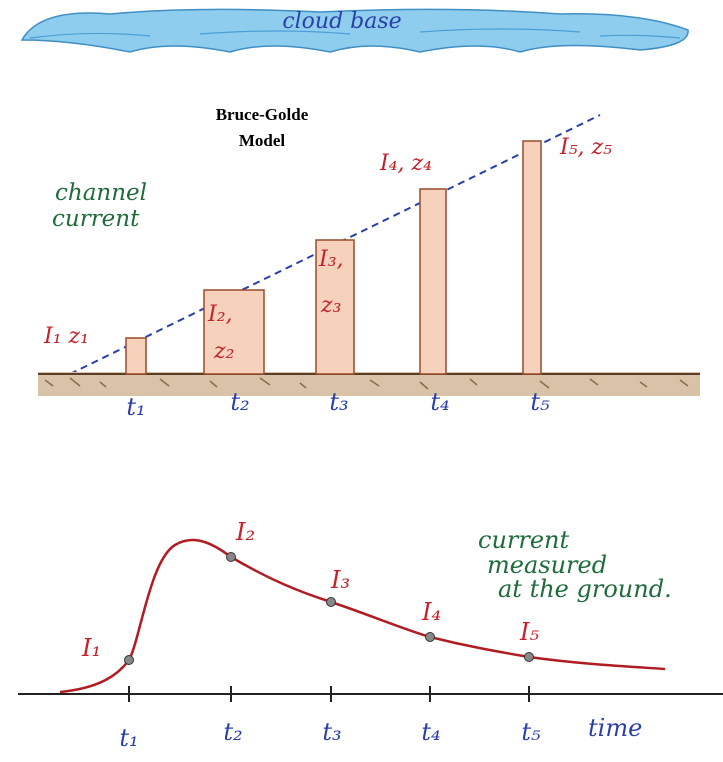 This screenshot has width=723, height=762. I want to click on channel-current-label-line1: channel, so click(101, 193).